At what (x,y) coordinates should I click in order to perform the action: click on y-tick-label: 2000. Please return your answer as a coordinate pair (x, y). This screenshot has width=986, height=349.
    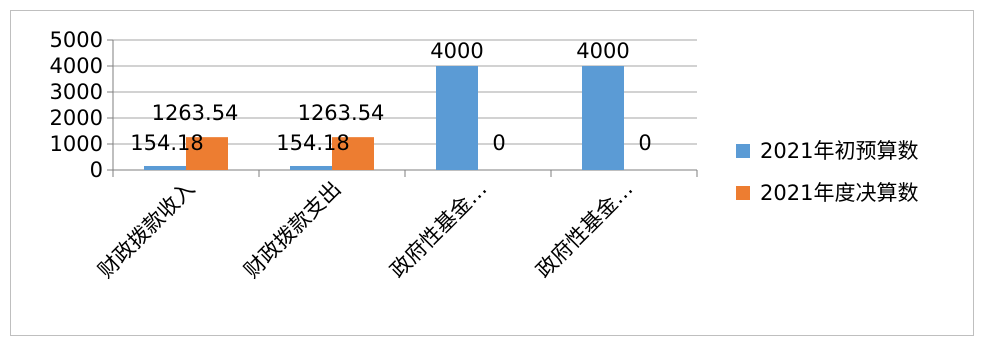
    Looking at the image, I should click on (76, 118).